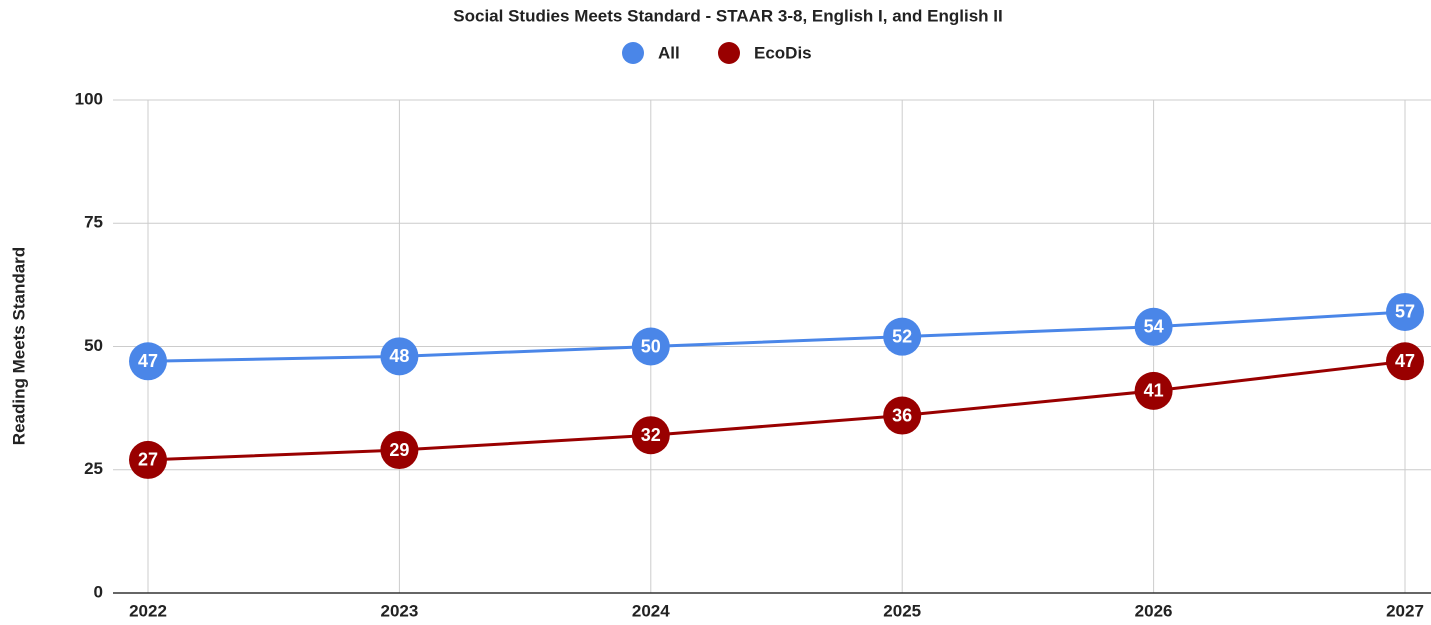 This screenshot has width=1431, height=625. I want to click on x-tick-label: 2024, so click(651, 610).